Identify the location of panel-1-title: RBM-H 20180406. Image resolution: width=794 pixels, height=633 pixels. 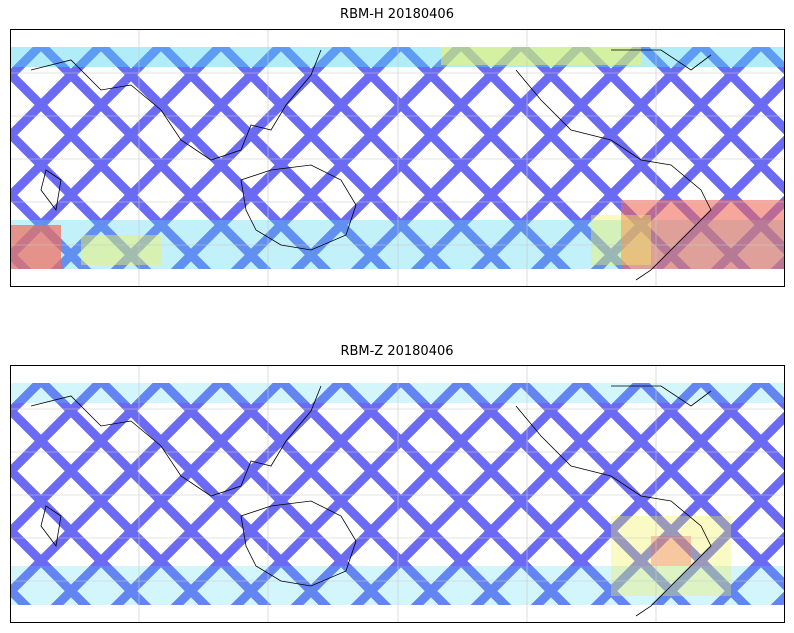
(397, 14).